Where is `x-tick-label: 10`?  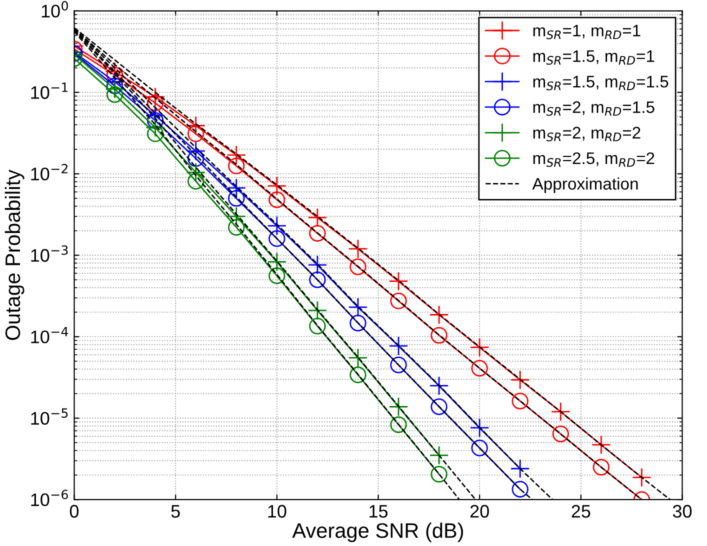
x-tick-label: 10 is located at coordinates (277, 511).